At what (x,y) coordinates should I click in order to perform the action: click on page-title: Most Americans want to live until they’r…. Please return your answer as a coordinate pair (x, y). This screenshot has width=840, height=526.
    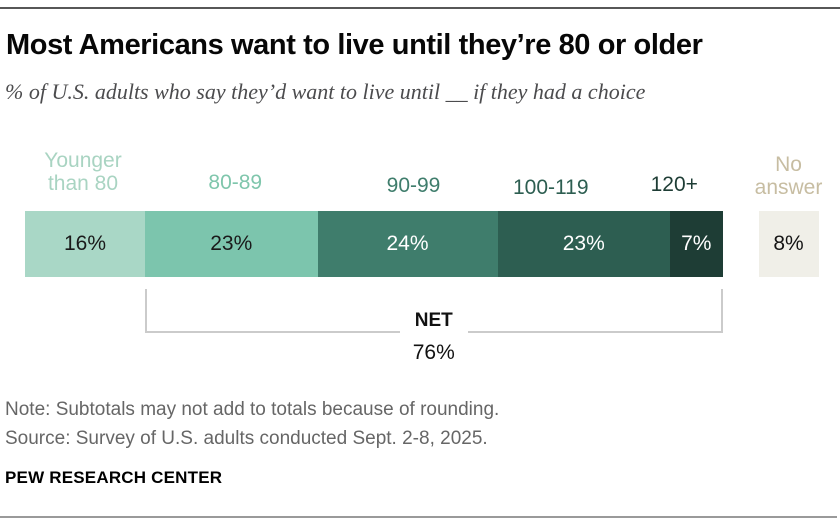
    Looking at the image, I should click on (354, 45).